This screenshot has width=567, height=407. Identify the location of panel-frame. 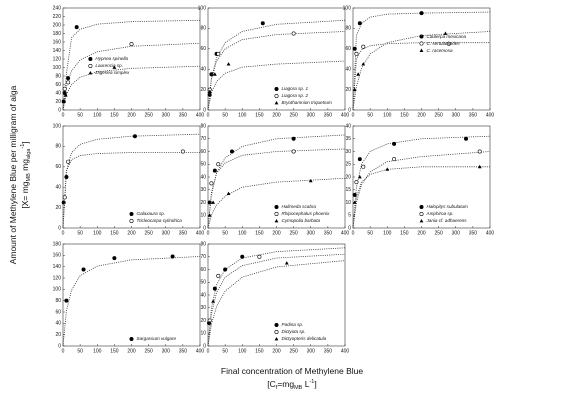
(131, 59).